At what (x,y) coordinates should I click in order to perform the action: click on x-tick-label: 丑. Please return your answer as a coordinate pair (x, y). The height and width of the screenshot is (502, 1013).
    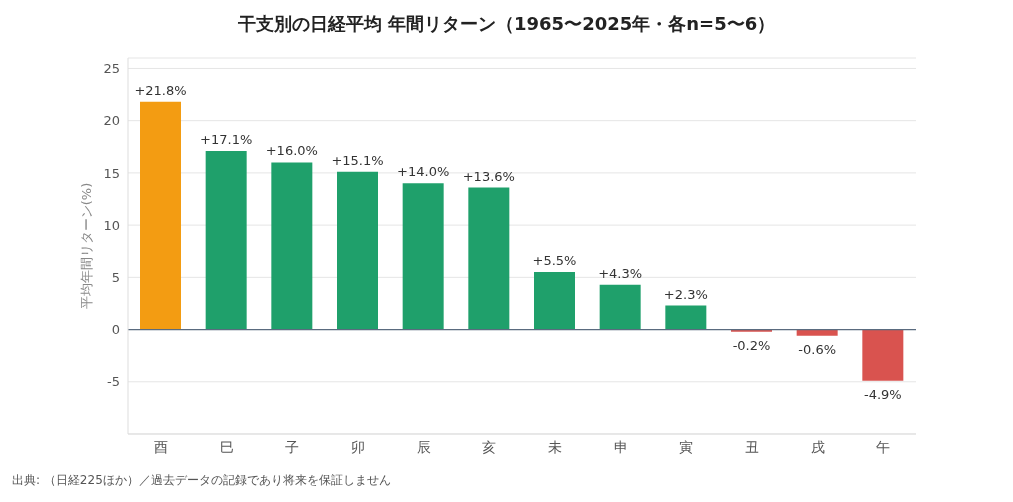
    Looking at the image, I should click on (751, 446).